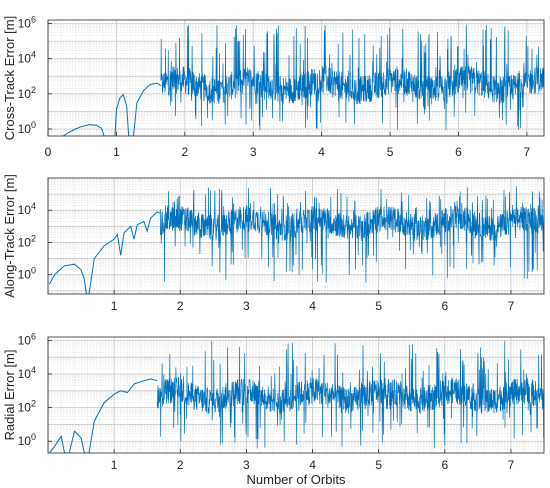 The image size is (550, 488). Describe the element at coordinates (296, 479) in the screenshot. I see `x-axis-label: Number of Orbits` at that location.